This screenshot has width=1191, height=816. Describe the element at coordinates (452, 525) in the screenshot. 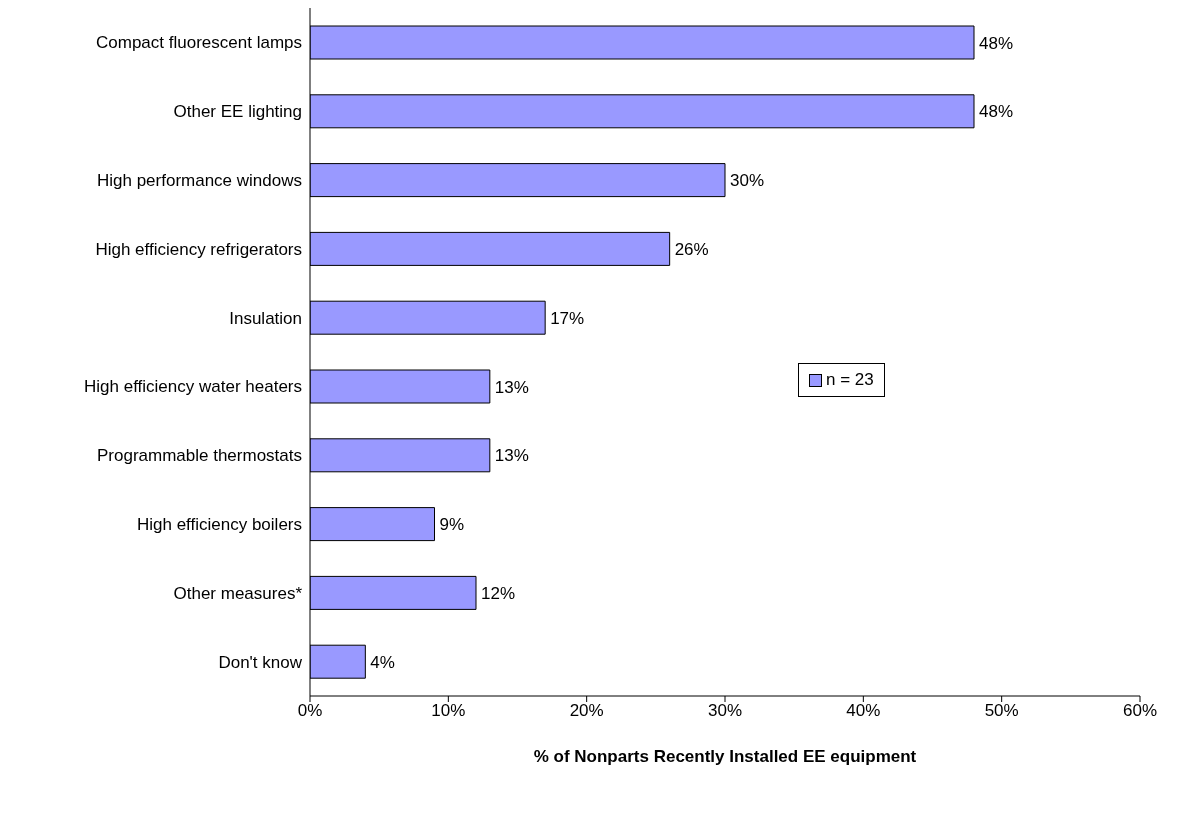

I see `data-label: 9%` at that location.